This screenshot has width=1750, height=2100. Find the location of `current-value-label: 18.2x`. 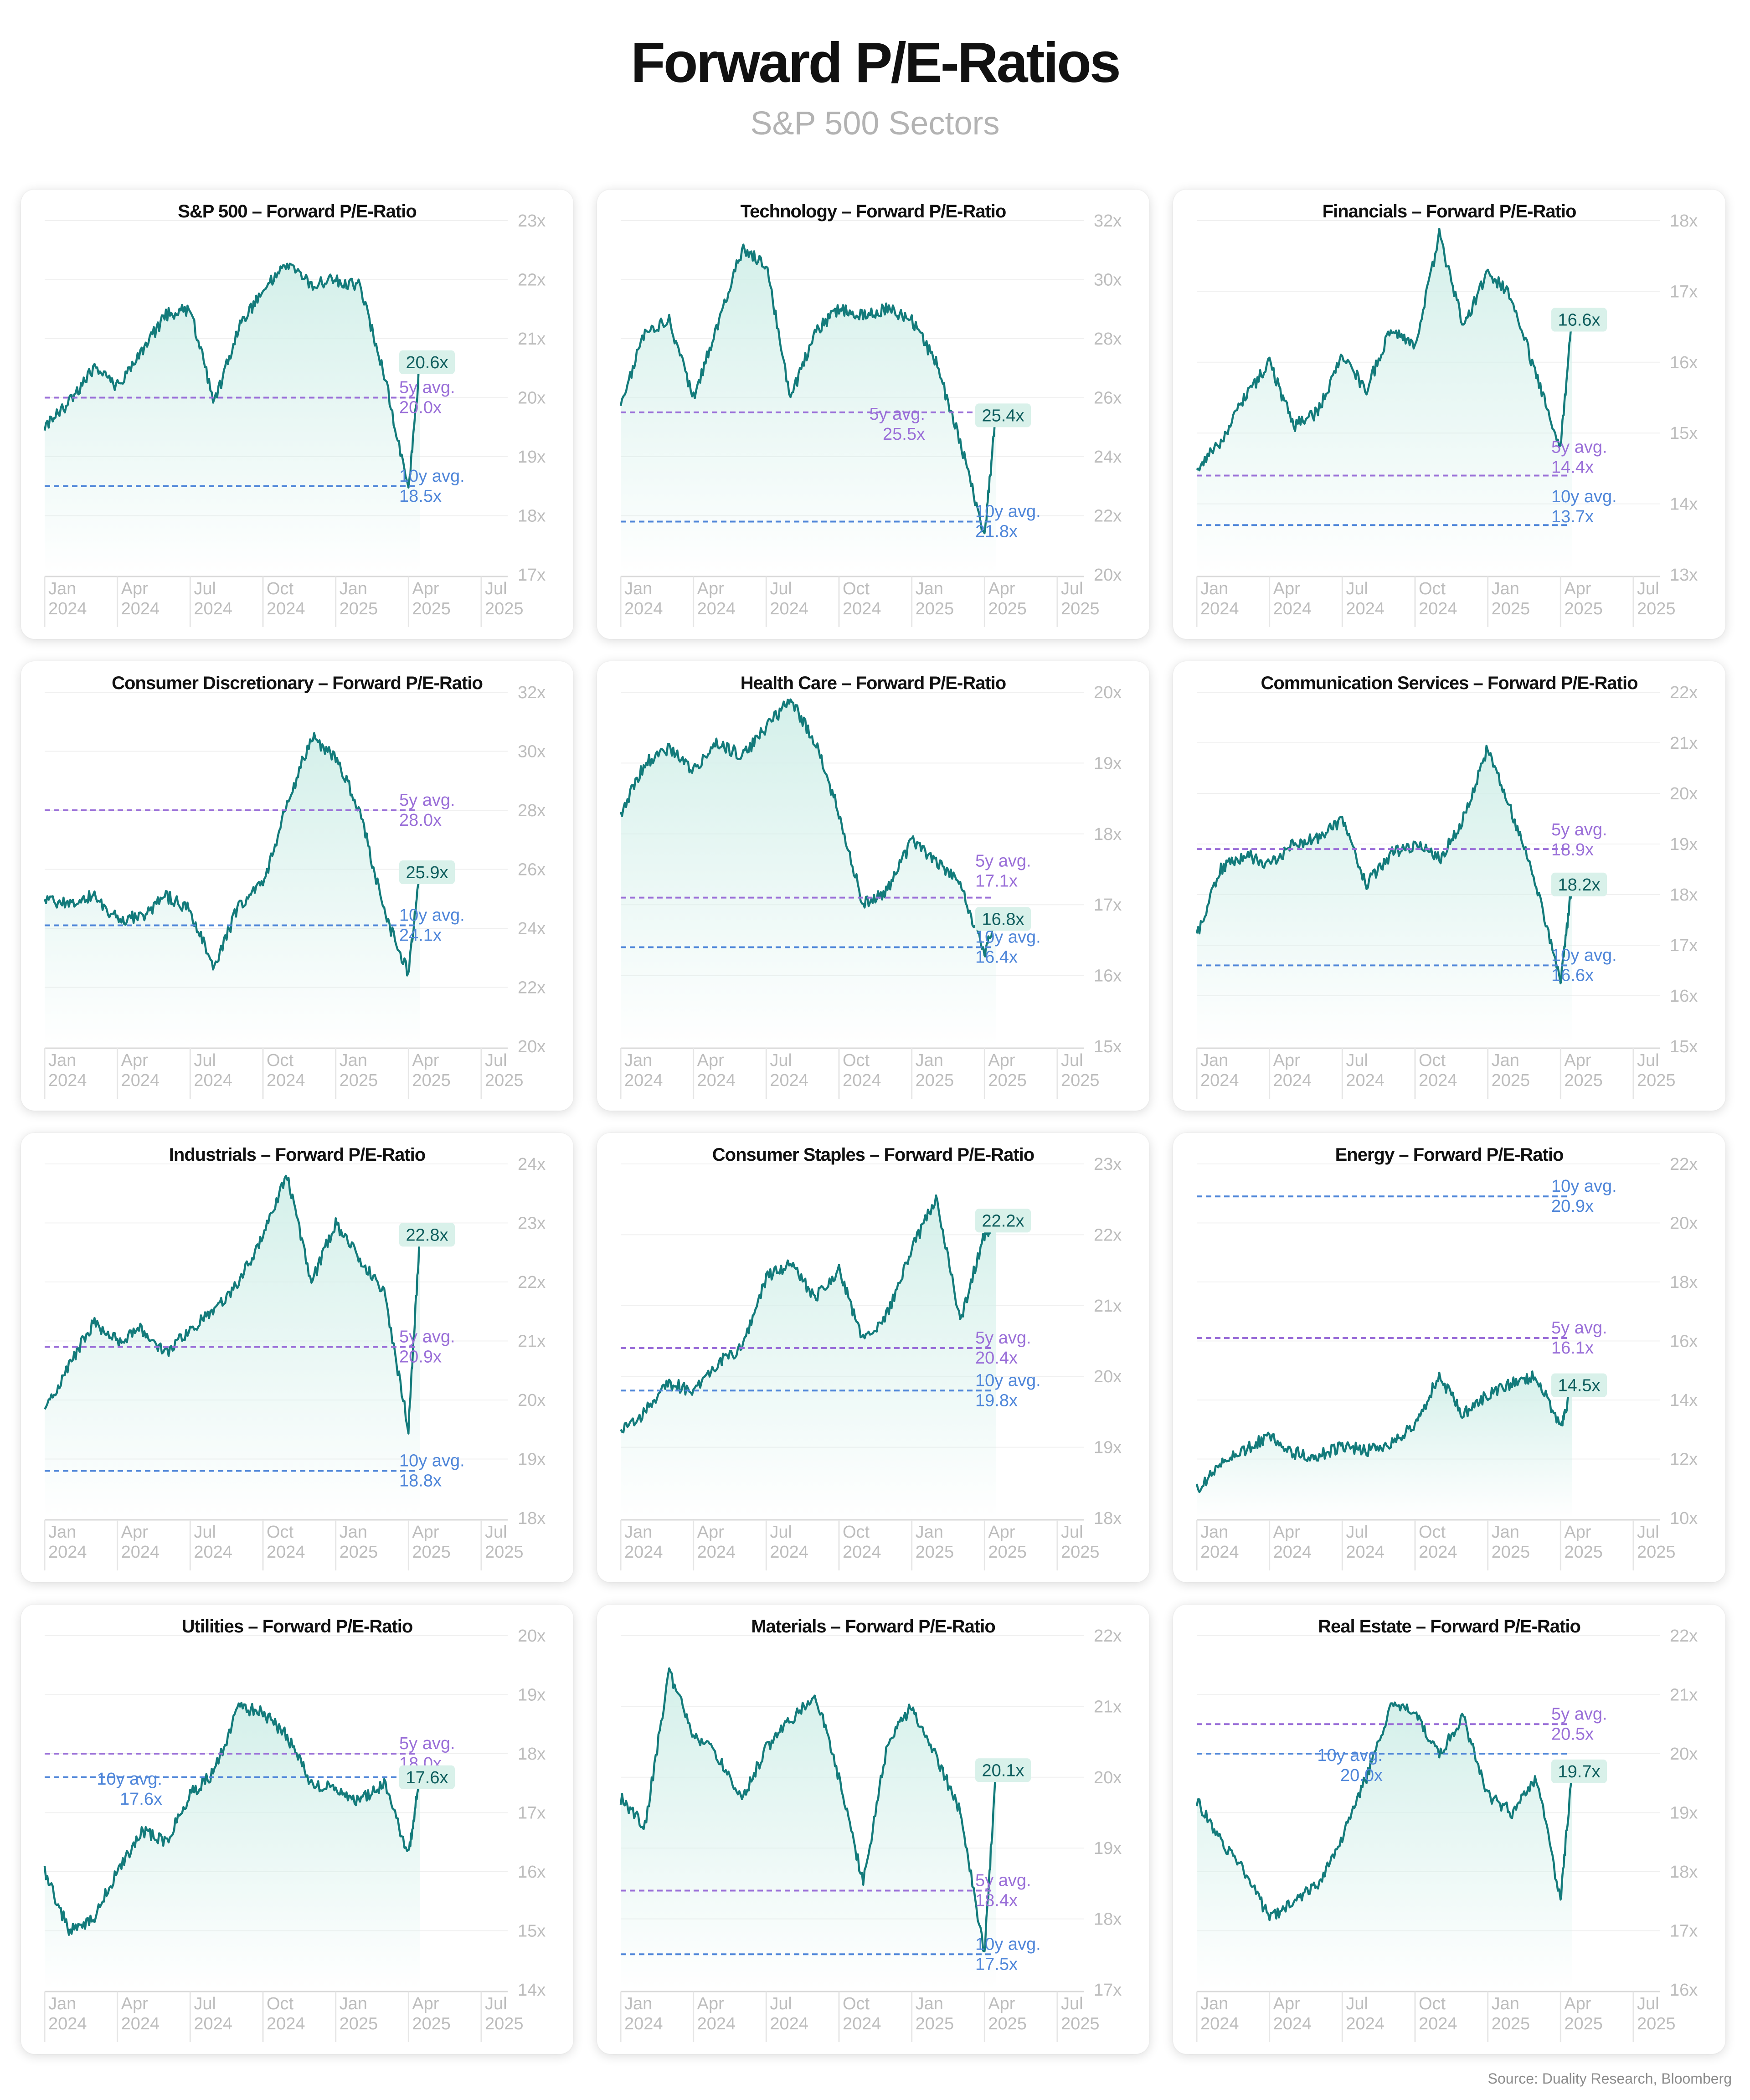

current-value-label: 18.2x is located at coordinates (1580, 885).